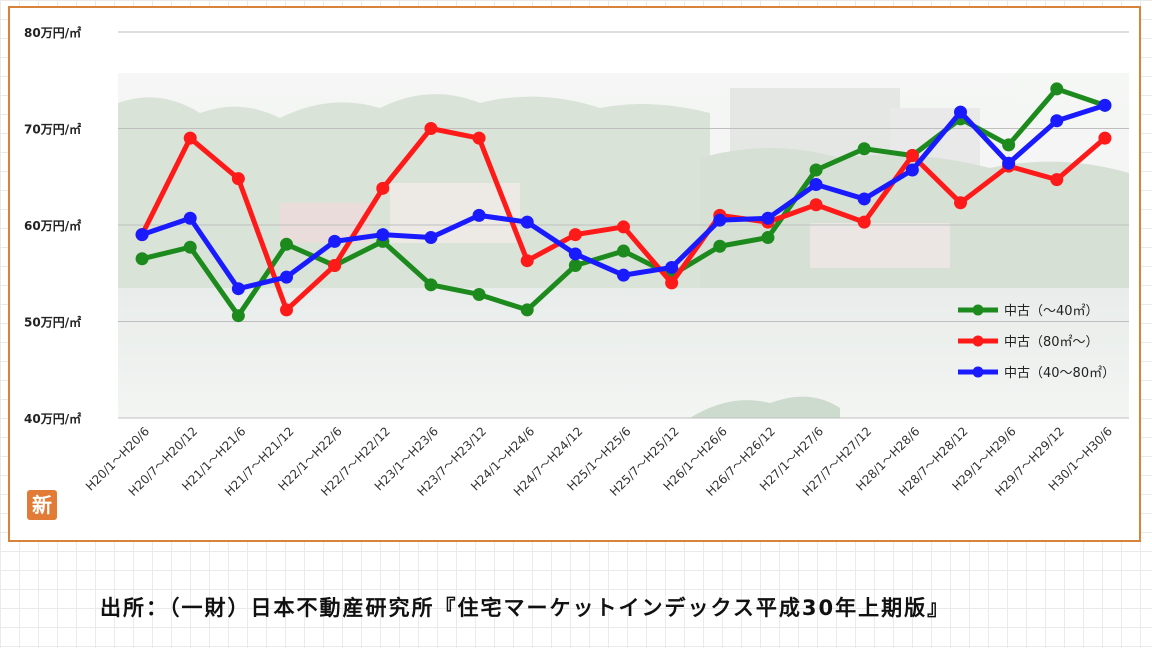 This screenshot has width=1152, height=648. What do you see at coordinates (42, 505) in the screenshot?
I see `new-badge-icon: 新` at bounding box center [42, 505].